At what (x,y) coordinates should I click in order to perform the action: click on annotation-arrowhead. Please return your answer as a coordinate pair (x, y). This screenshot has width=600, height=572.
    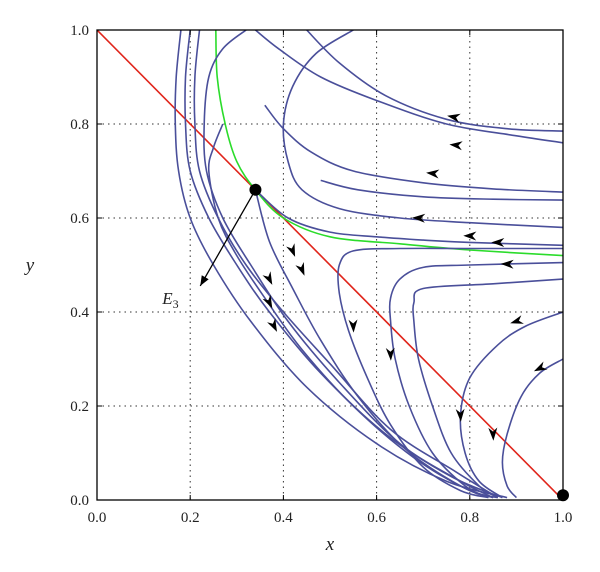
    Looking at the image, I should click on (204, 280).